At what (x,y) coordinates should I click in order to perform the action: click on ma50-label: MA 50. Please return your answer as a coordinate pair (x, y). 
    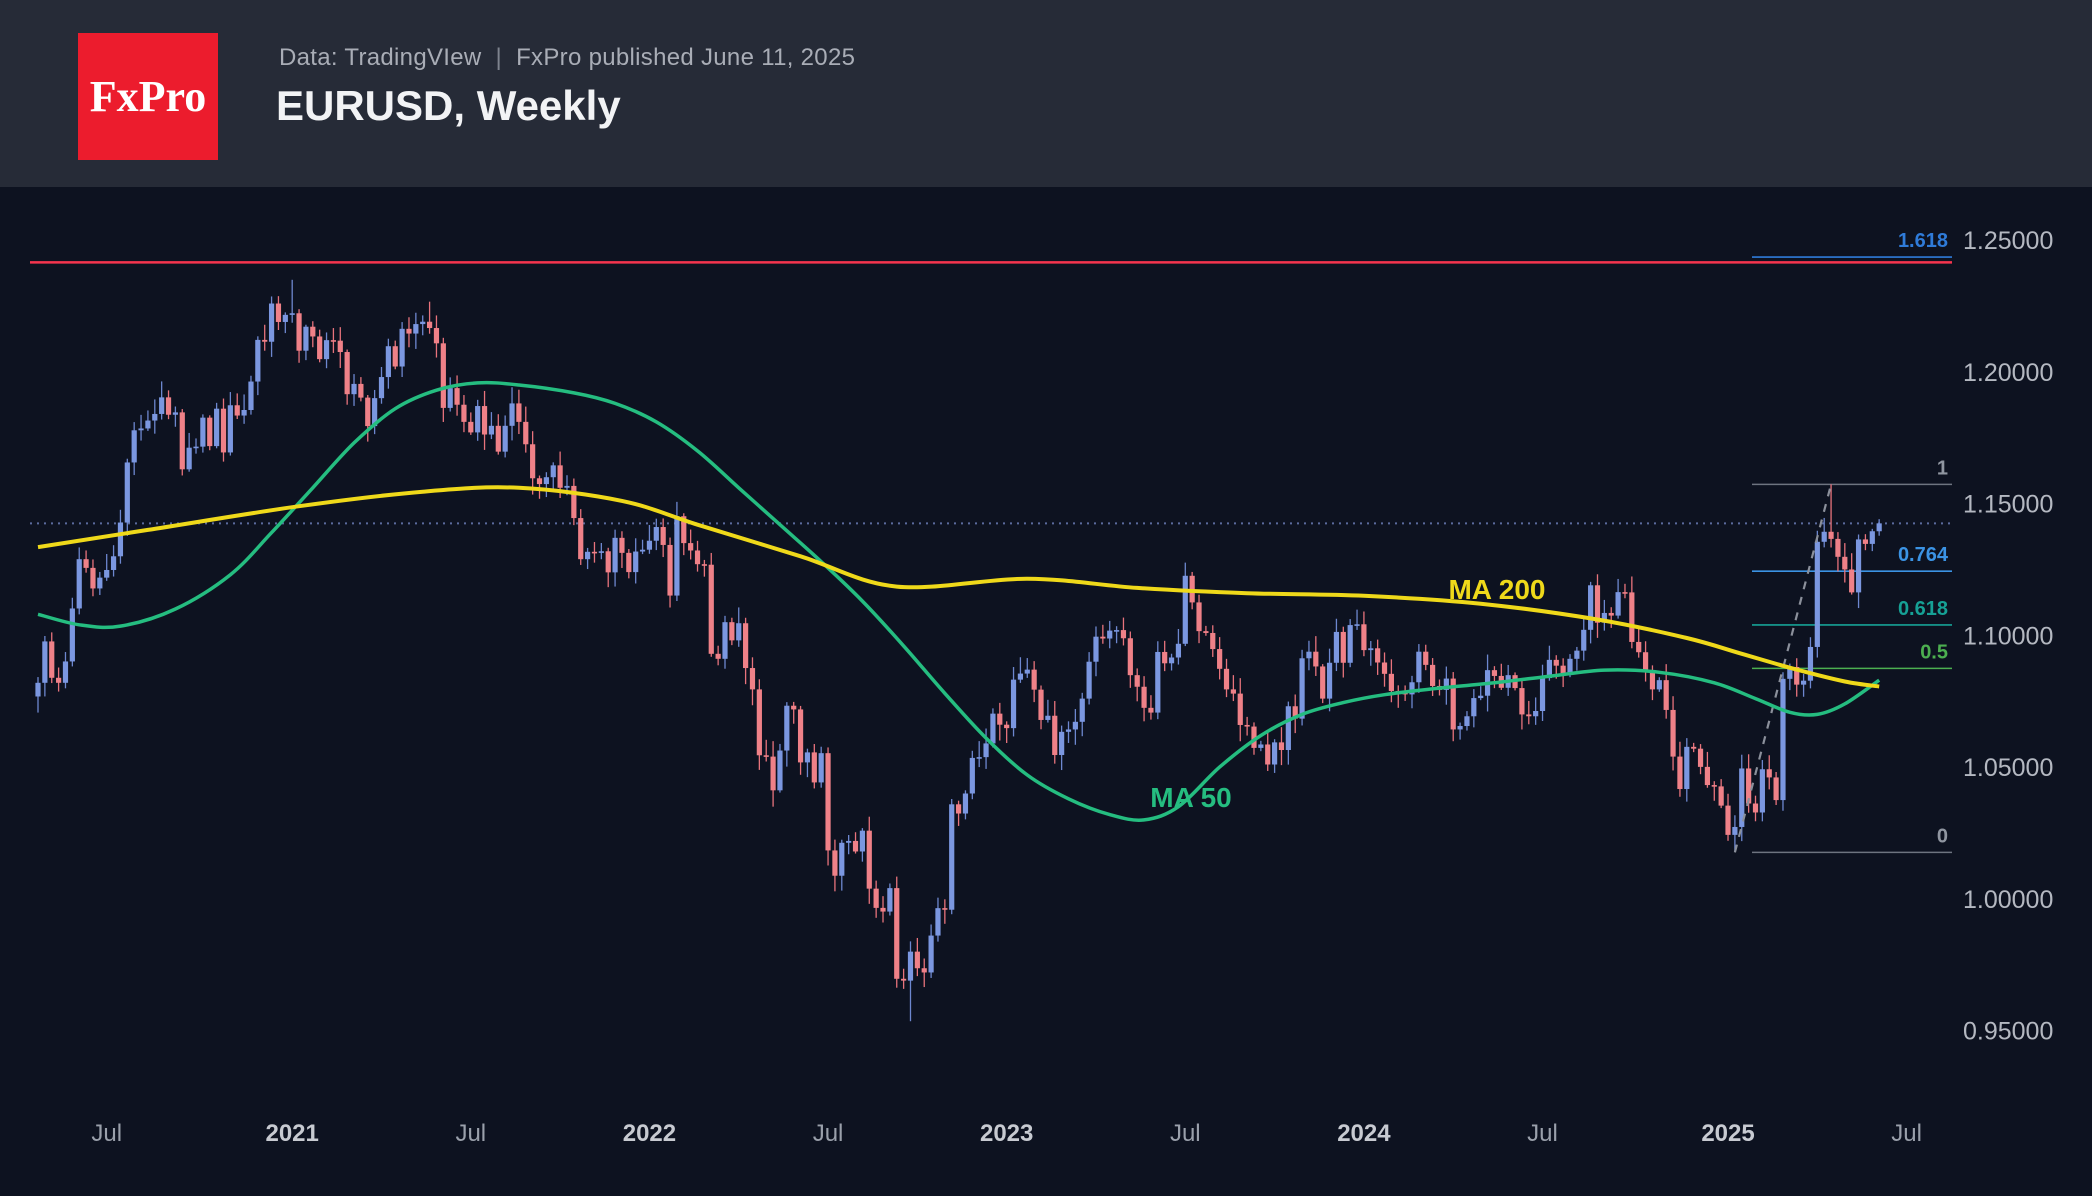
    Looking at the image, I should click on (1190, 797).